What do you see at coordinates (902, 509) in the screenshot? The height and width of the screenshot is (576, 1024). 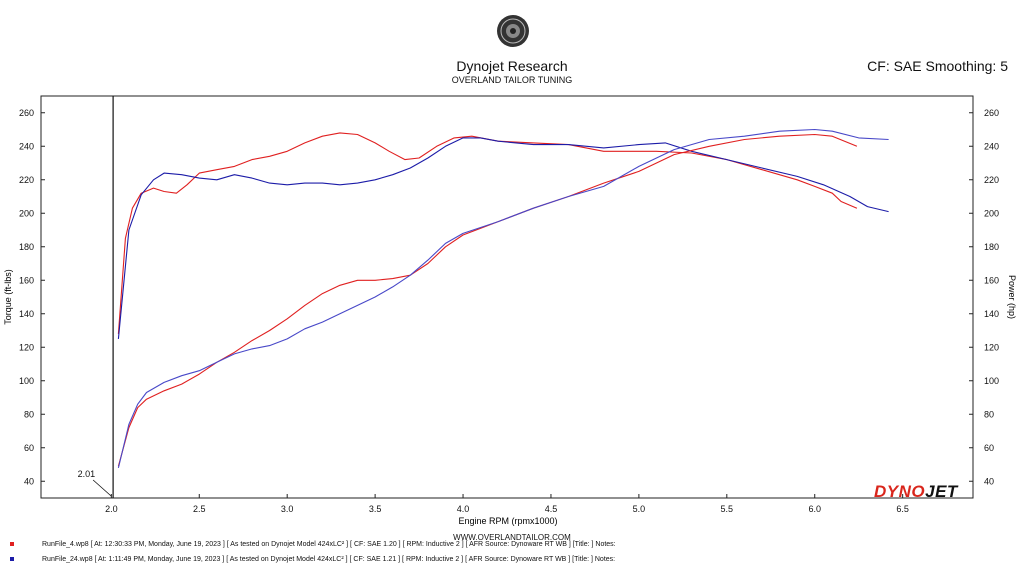 I see `x-tick-label-6.5: 6.5` at bounding box center [902, 509].